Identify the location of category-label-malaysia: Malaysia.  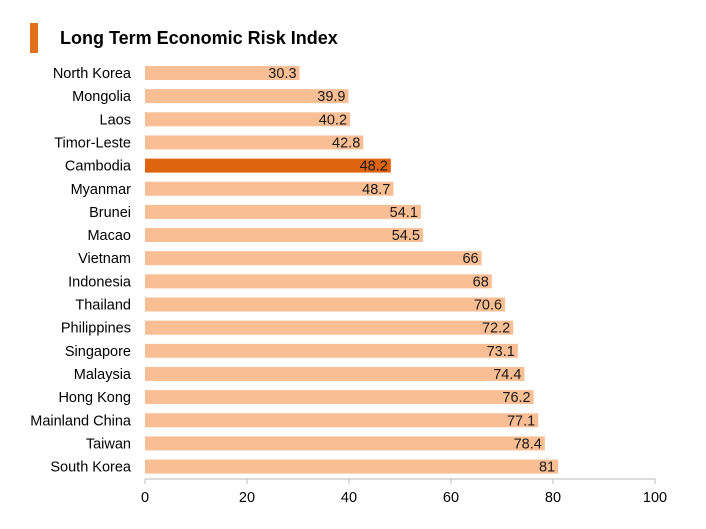
(103, 375).